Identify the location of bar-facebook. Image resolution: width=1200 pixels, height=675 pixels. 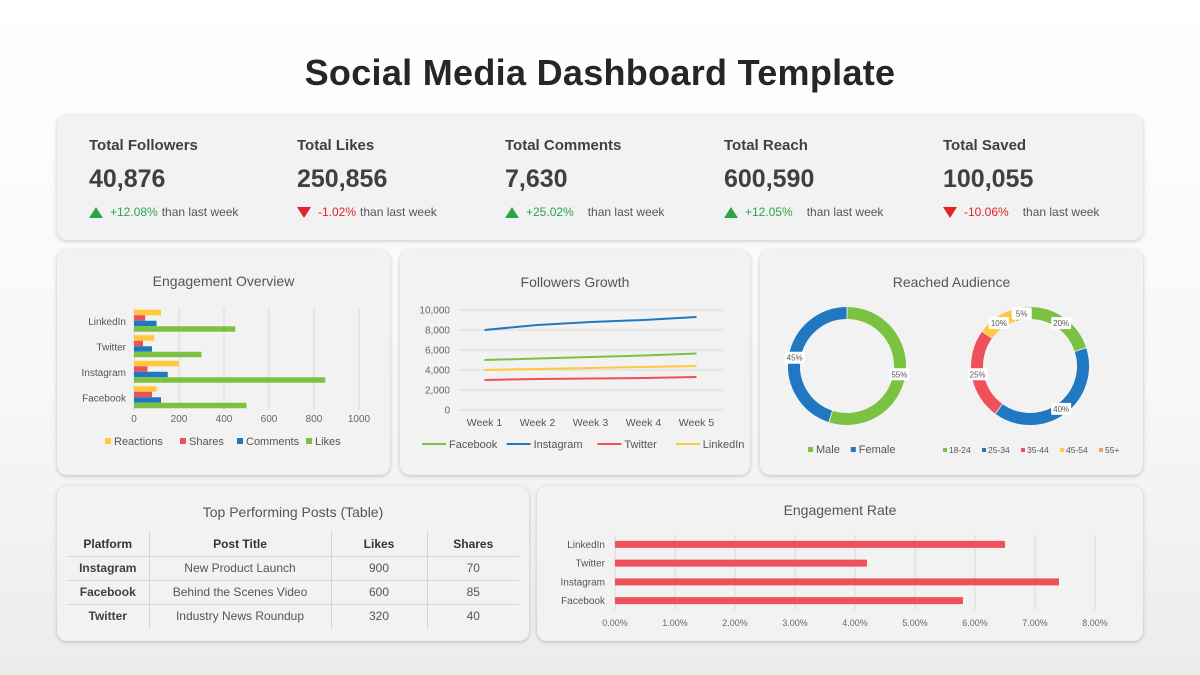
(789, 601).